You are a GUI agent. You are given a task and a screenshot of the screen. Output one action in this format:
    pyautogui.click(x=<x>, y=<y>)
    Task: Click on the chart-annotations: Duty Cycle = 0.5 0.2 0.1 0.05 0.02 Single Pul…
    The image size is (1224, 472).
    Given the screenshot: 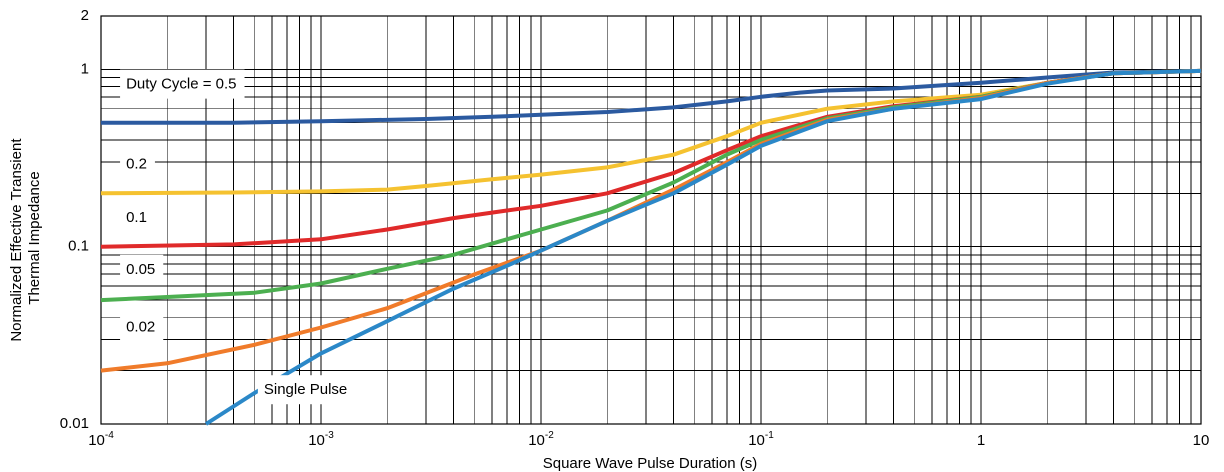 What is the action you would take?
    pyautogui.click(x=238, y=237)
    